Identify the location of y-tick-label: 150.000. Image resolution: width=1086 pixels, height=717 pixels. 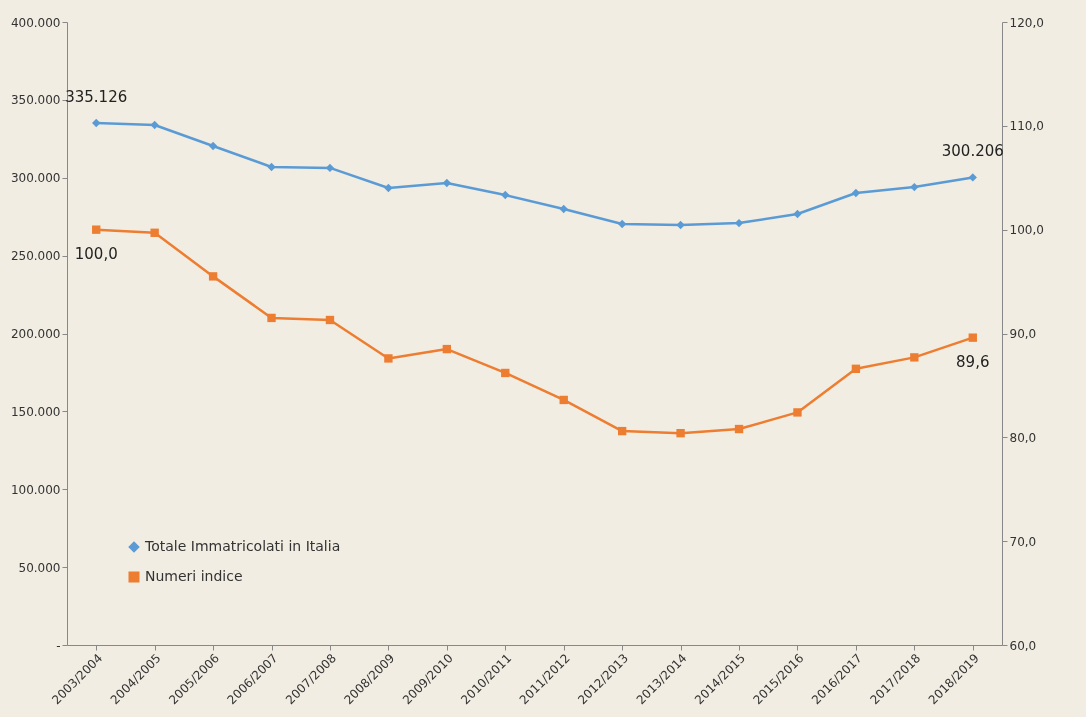
(35, 411).